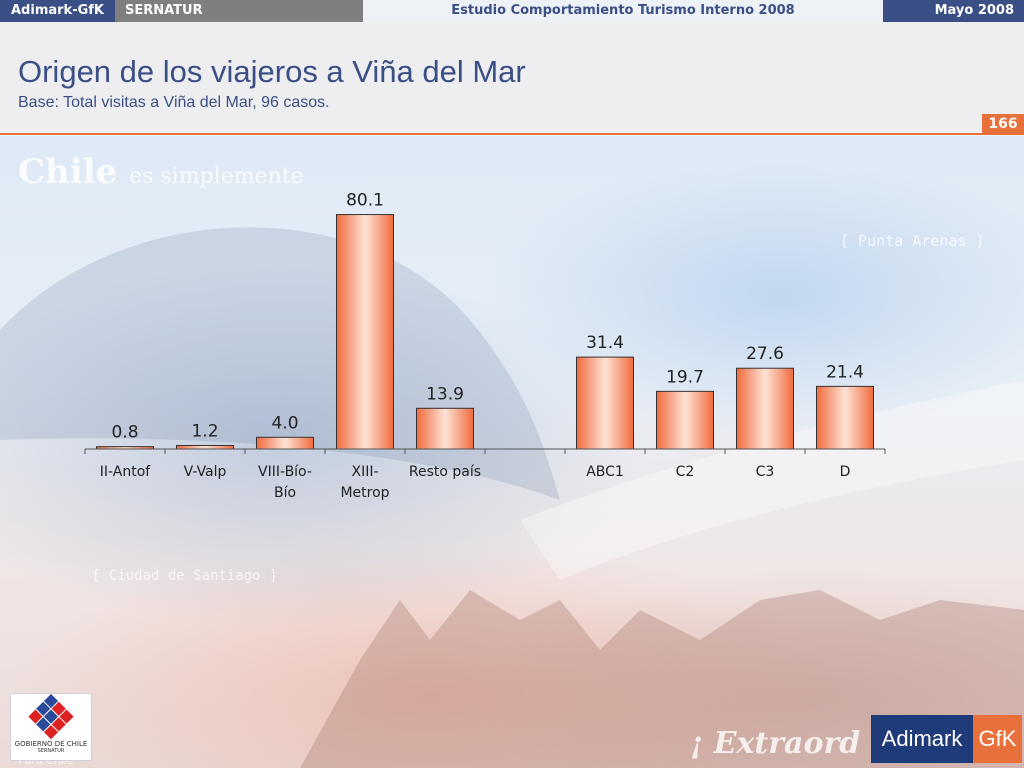 This screenshot has height=768, width=1024. What do you see at coordinates (51, 716) in the screenshot?
I see `gobierno-emblem-icon` at bounding box center [51, 716].